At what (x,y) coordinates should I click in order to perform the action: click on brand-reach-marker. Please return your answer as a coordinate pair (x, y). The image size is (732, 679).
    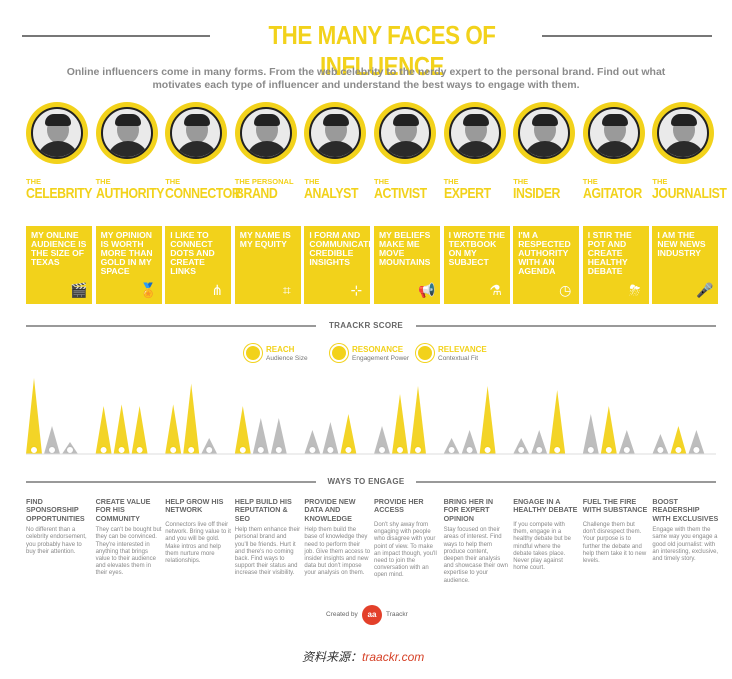
    Looking at the image, I should click on (242, 450).